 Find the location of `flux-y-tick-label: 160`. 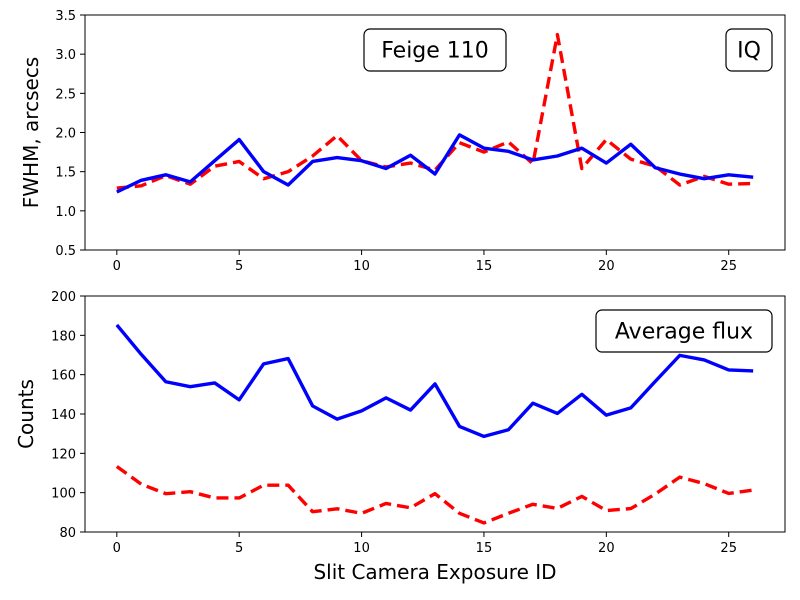

flux-y-tick-label: 160 is located at coordinates (63, 376).